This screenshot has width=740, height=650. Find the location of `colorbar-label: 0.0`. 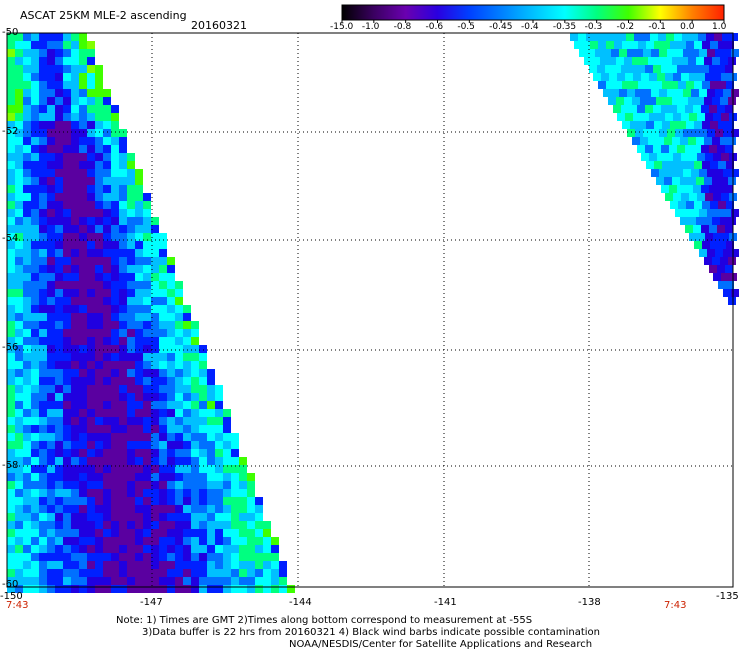

colorbar-label: 0.0 is located at coordinates (687, 27).